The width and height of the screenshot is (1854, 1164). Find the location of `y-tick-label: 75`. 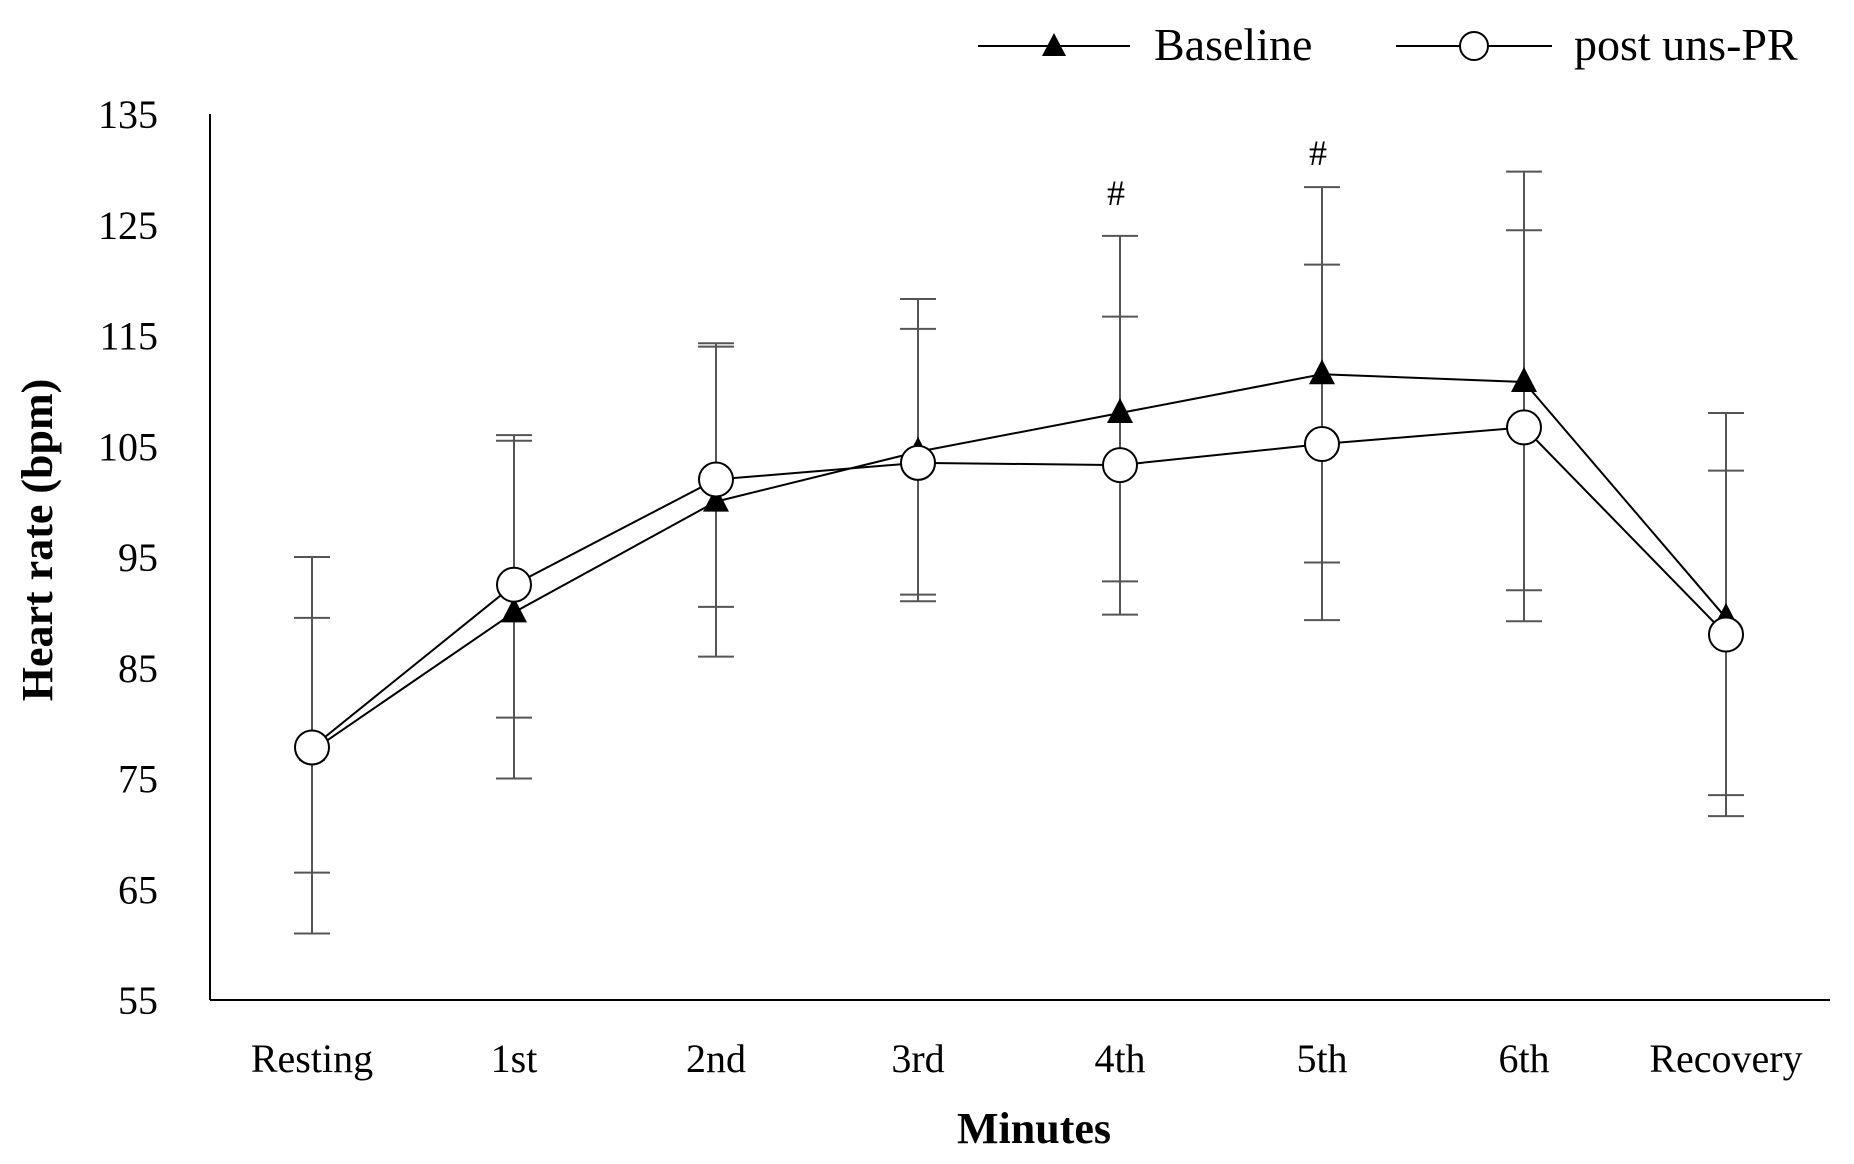

y-tick-label: 75 is located at coordinates (138, 779).